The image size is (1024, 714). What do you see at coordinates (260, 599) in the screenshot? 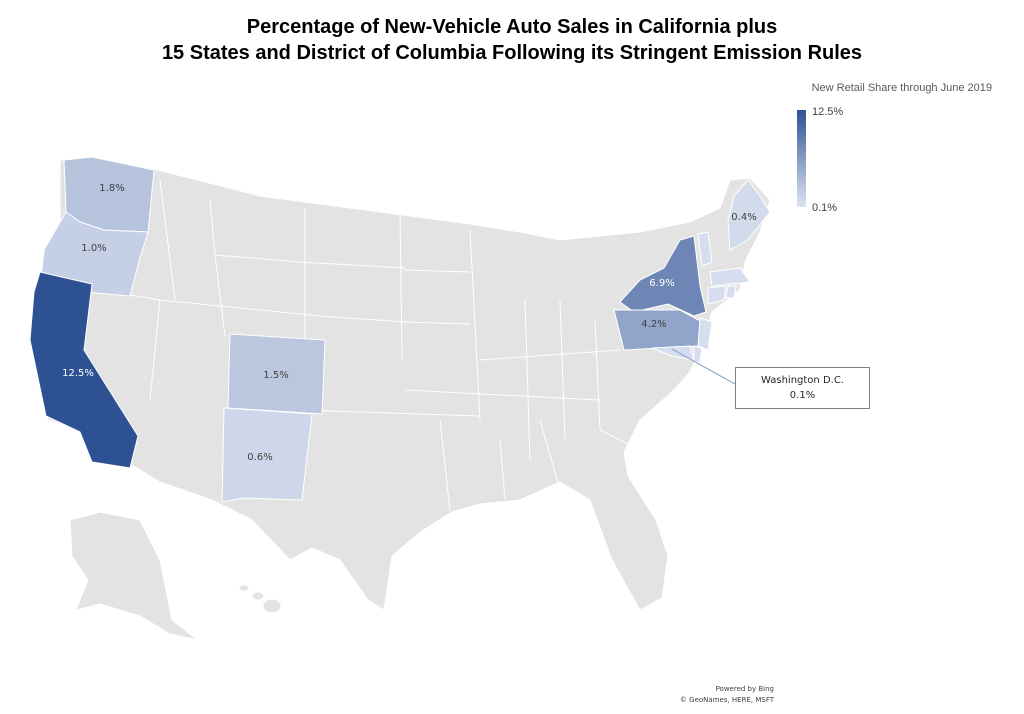
I see `hawaii-shape` at bounding box center [260, 599].